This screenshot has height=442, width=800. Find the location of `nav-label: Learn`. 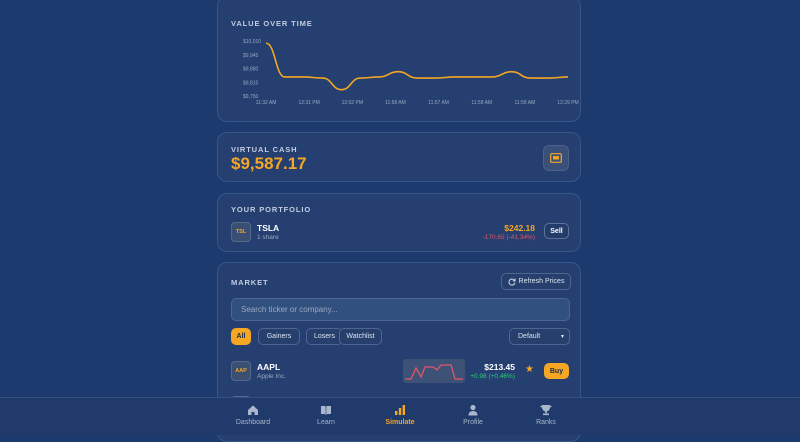

nav-label: Learn is located at coordinates (326, 422).